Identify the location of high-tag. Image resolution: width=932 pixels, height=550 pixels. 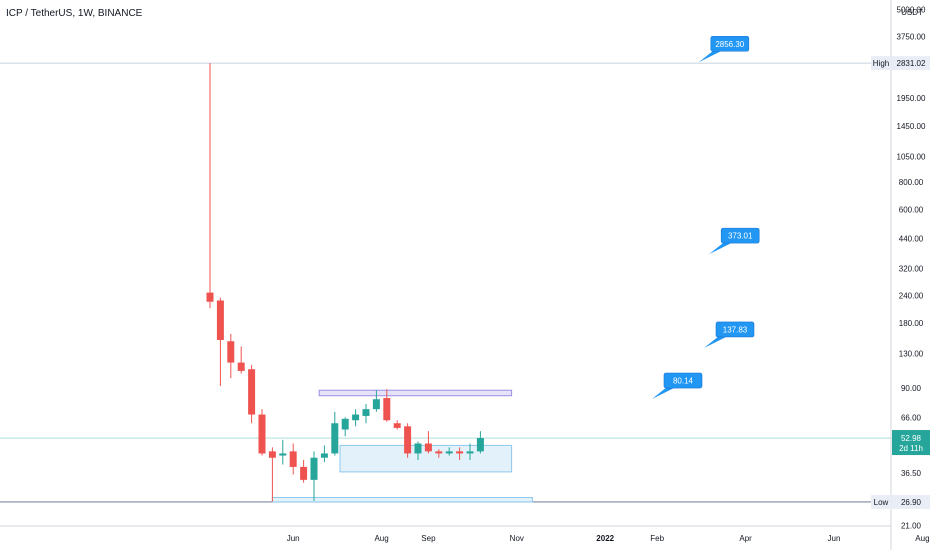
(881, 63).